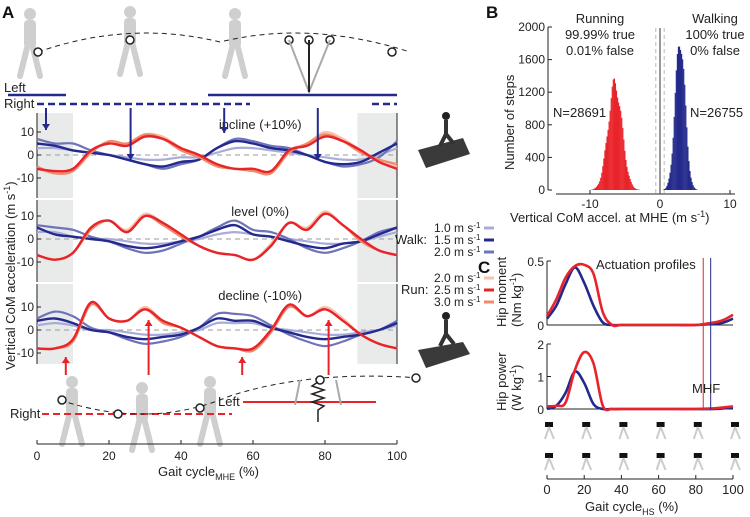  What do you see at coordinates (235, 14) in the screenshot?
I see `walker-head` at bounding box center [235, 14].